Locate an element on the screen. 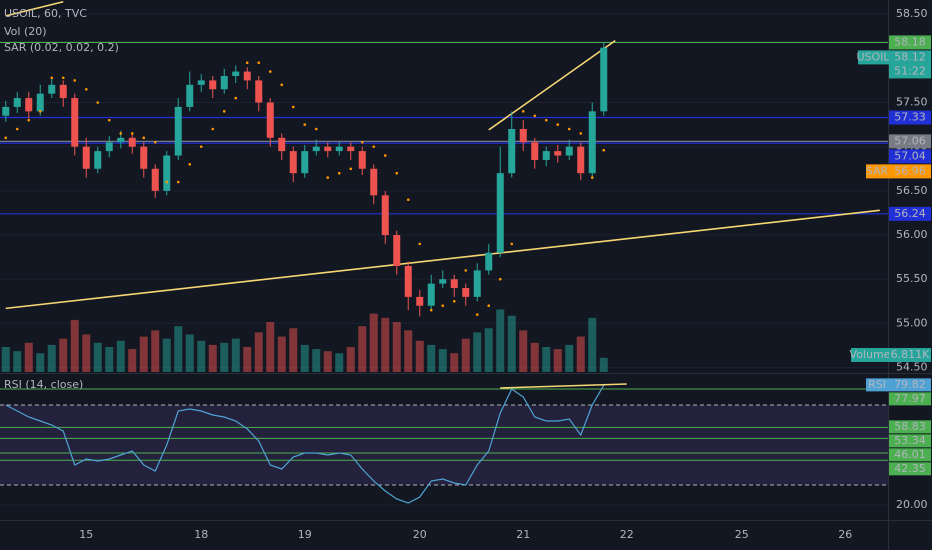  y-tick-label: 55.00 is located at coordinates (912, 322).